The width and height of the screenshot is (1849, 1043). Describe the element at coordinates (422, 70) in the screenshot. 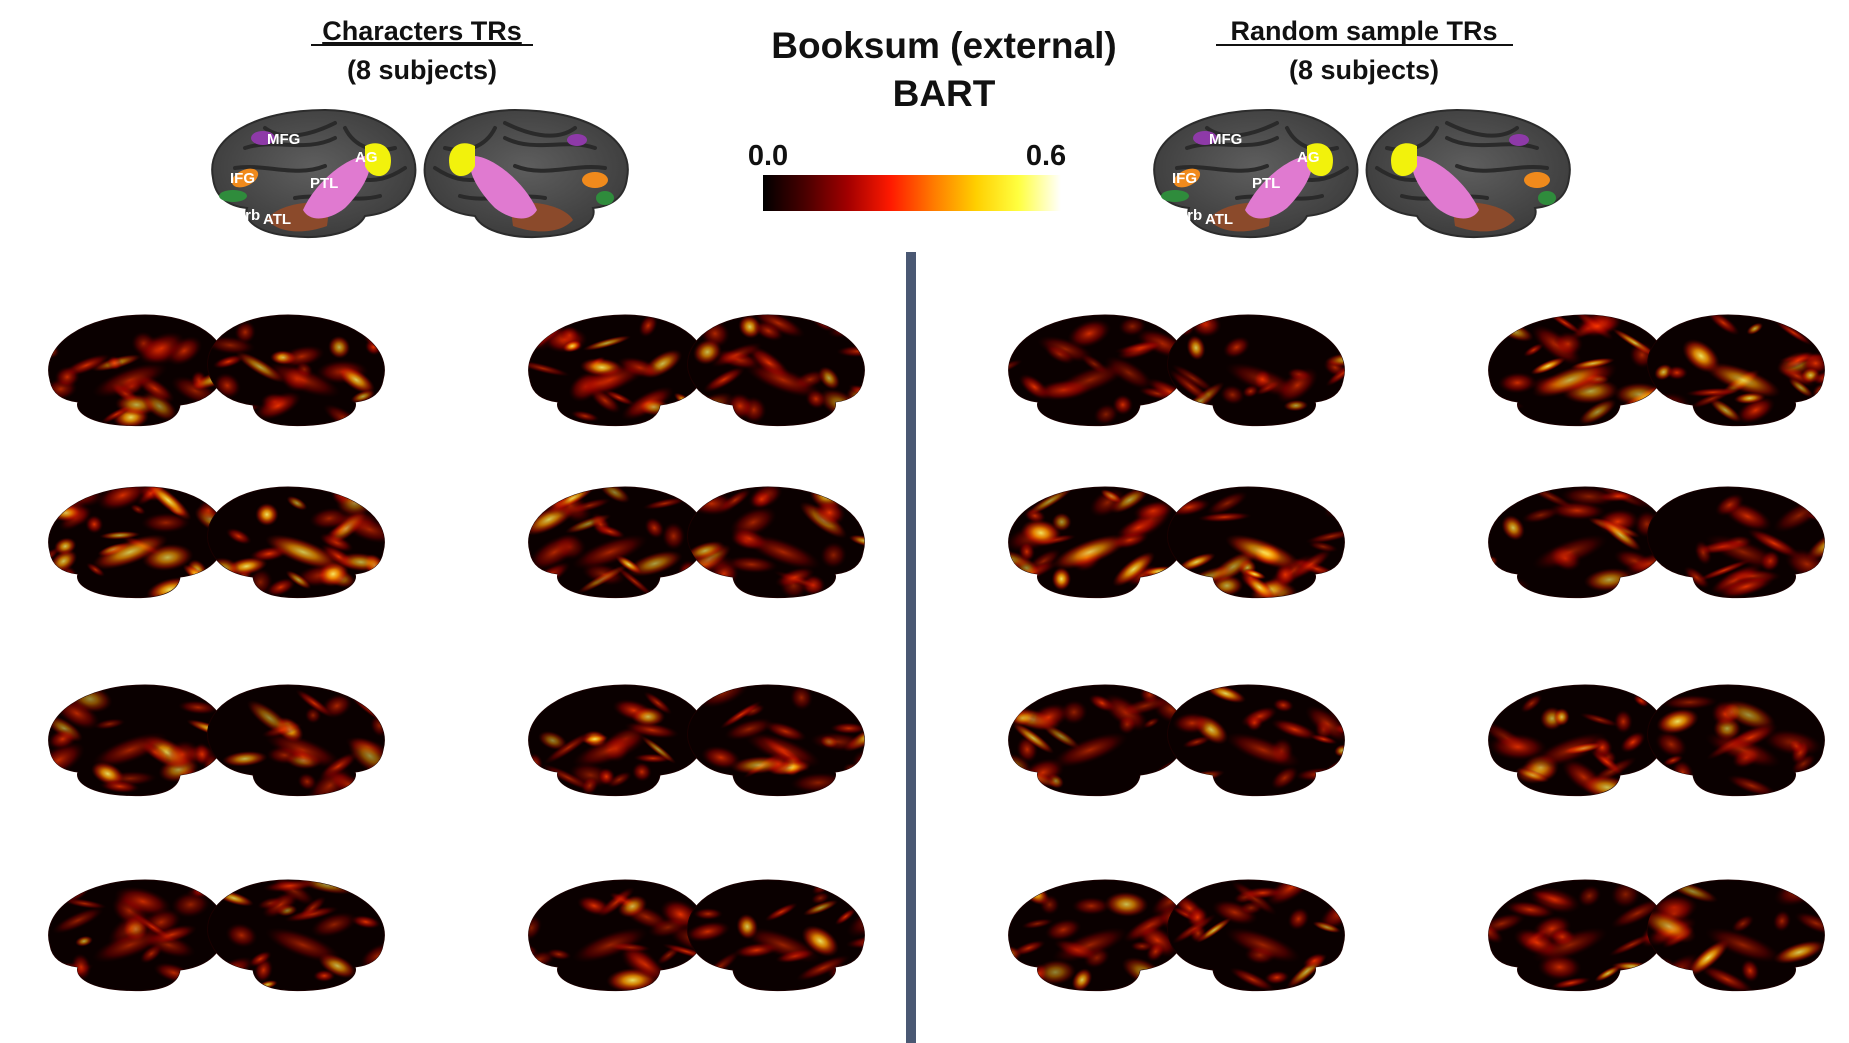

I see `left-panel-subtitle: (8 subjects)` at that location.